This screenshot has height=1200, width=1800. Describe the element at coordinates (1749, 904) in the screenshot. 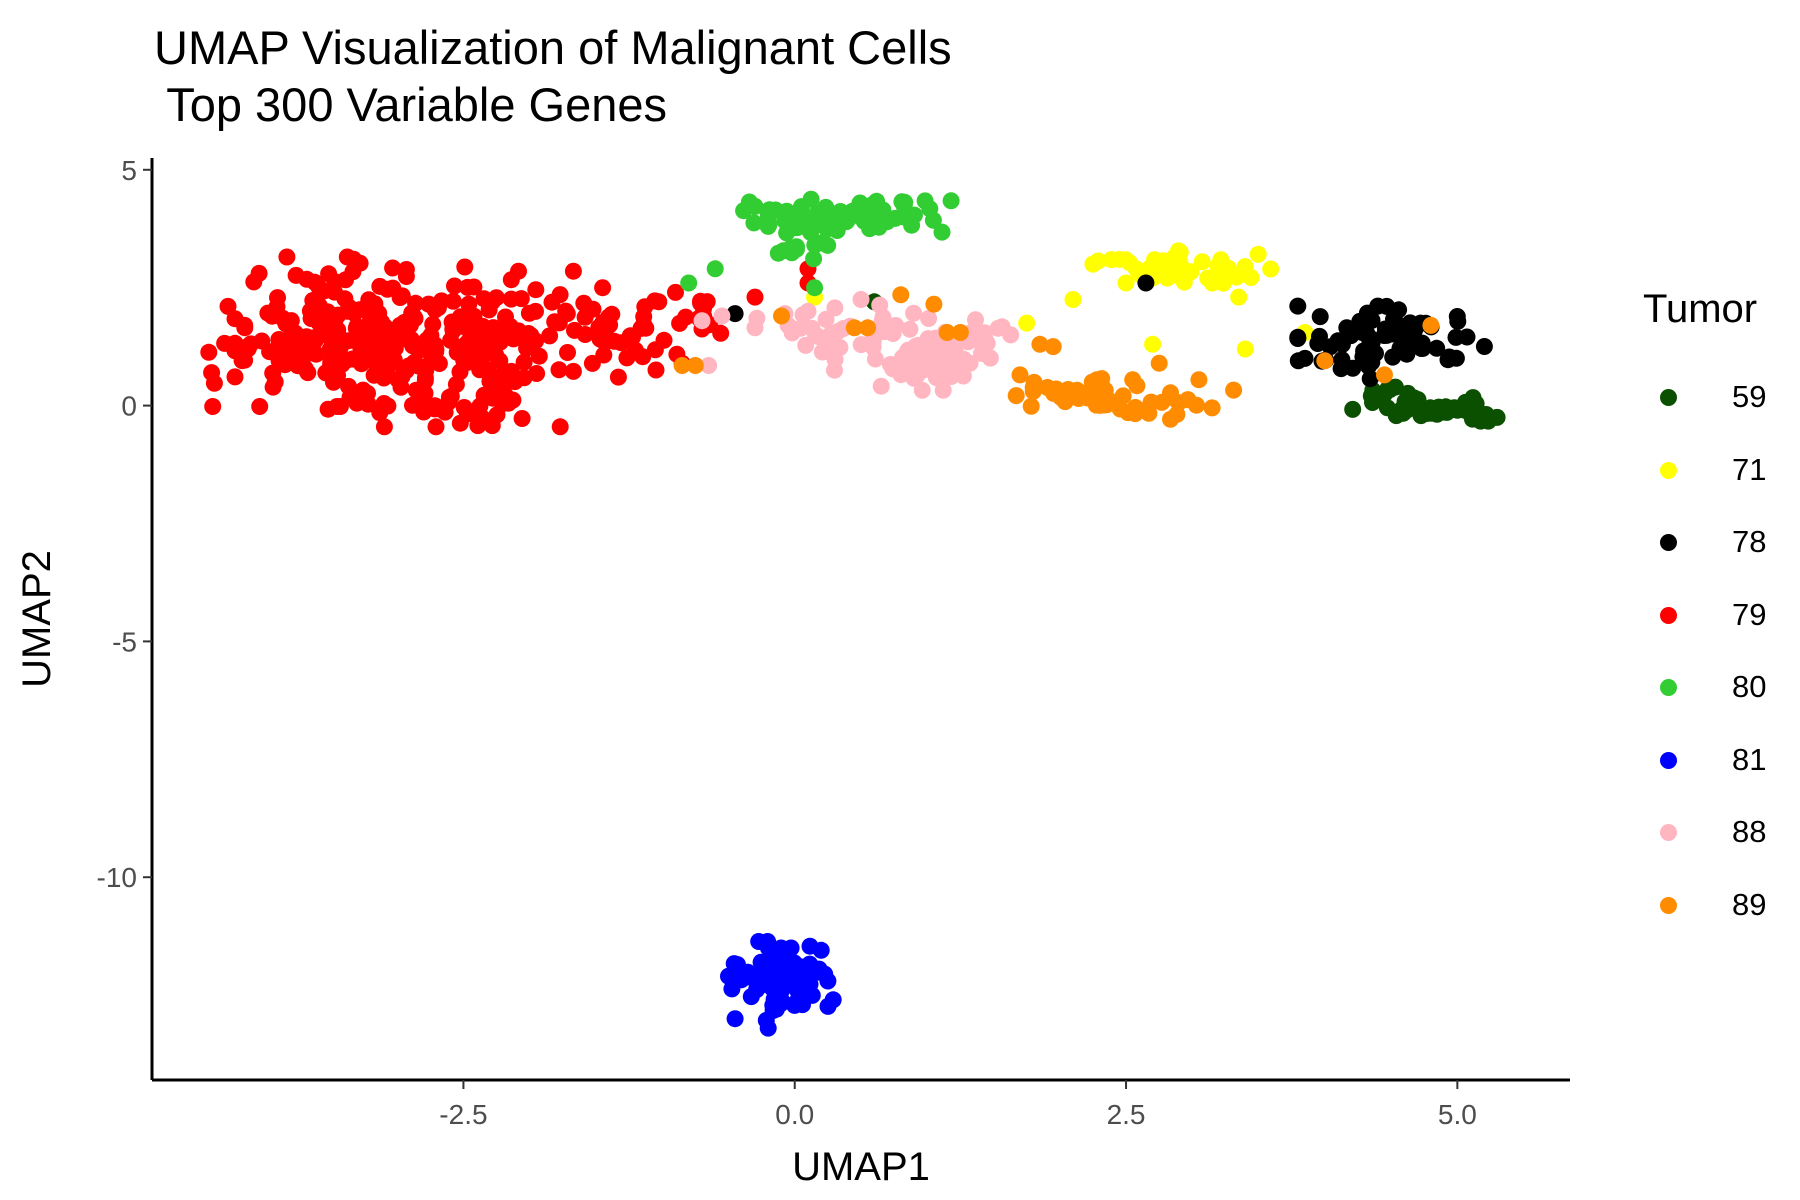

I see `legend-label: 89` at that location.